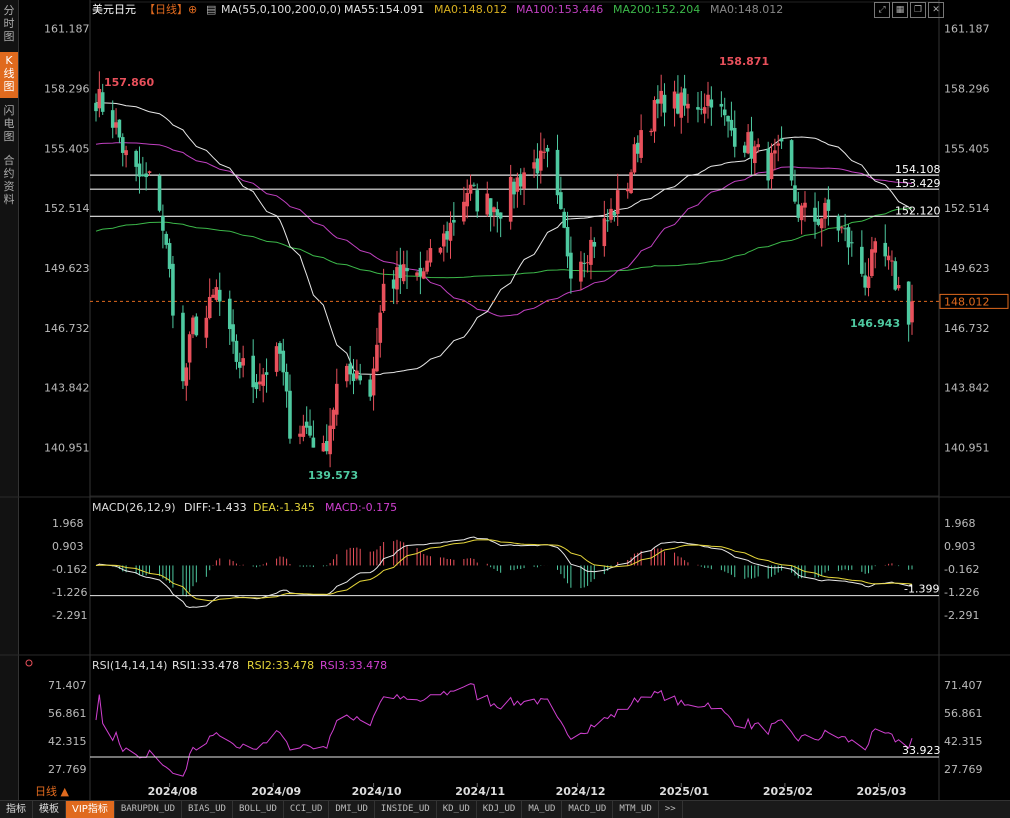 This screenshot has width=1010, height=818. What do you see at coordinates (457, 809) in the screenshot?
I see `indicator-tab: KD_UD` at bounding box center [457, 809].